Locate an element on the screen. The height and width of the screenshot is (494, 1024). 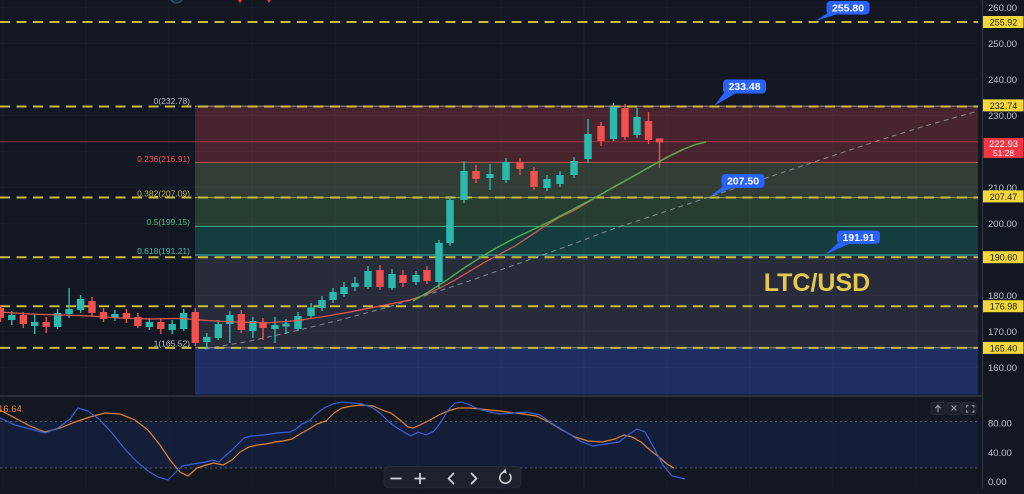
svg-text: 232.74 is located at coordinates (1004, 106).